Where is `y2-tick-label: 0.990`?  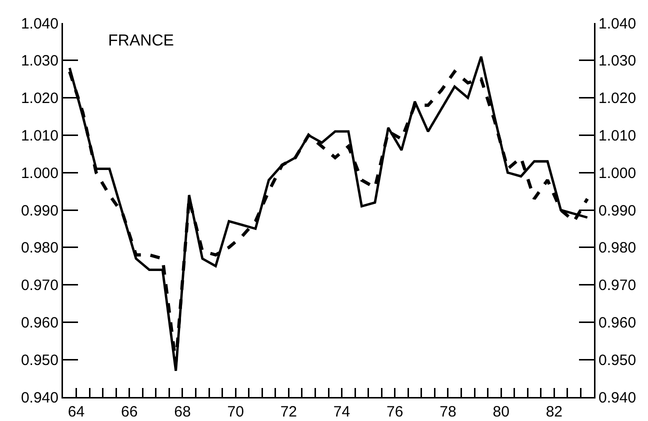 y2-tick-label: 0.990 is located at coordinates (617, 211).